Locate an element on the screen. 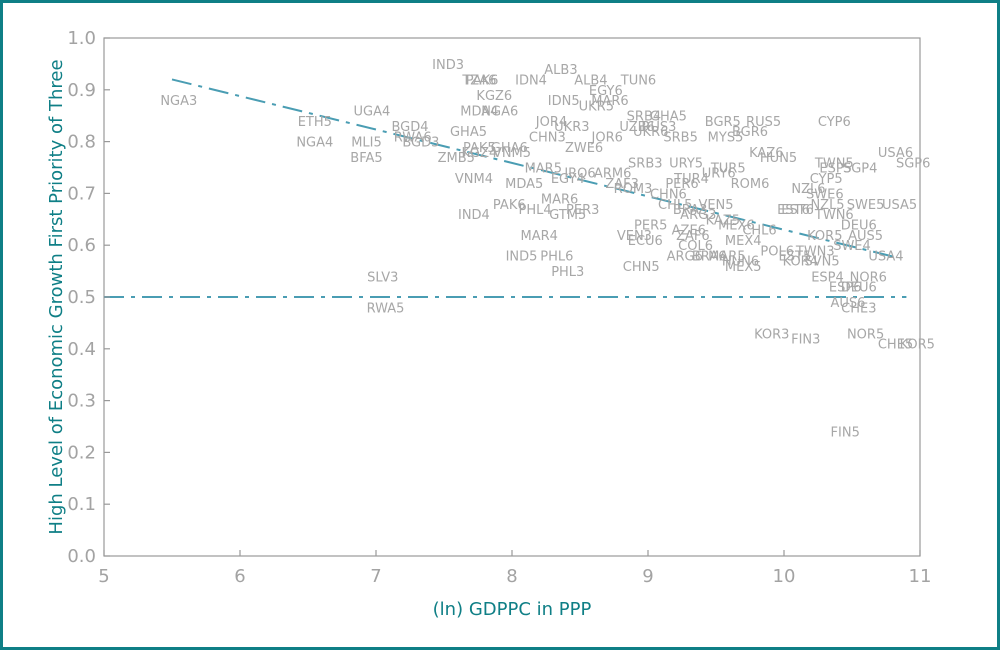 This screenshot has height=650, width=1000. point-label: PER6 is located at coordinates (681, 184).